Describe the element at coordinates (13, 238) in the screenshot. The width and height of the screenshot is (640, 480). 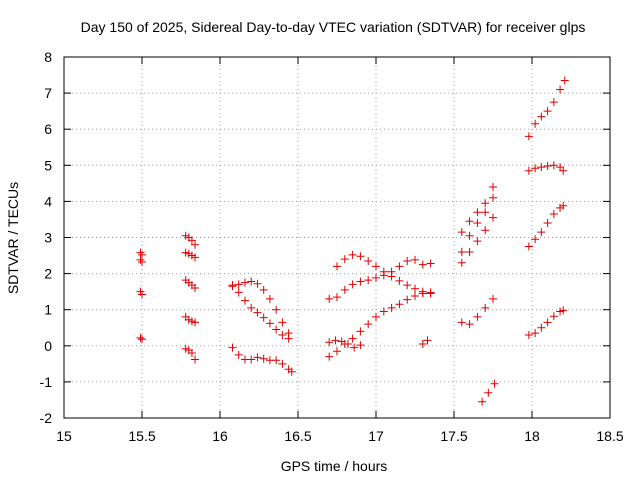
I see `y-axis-label: SDTVAR / TECUs` at that location.